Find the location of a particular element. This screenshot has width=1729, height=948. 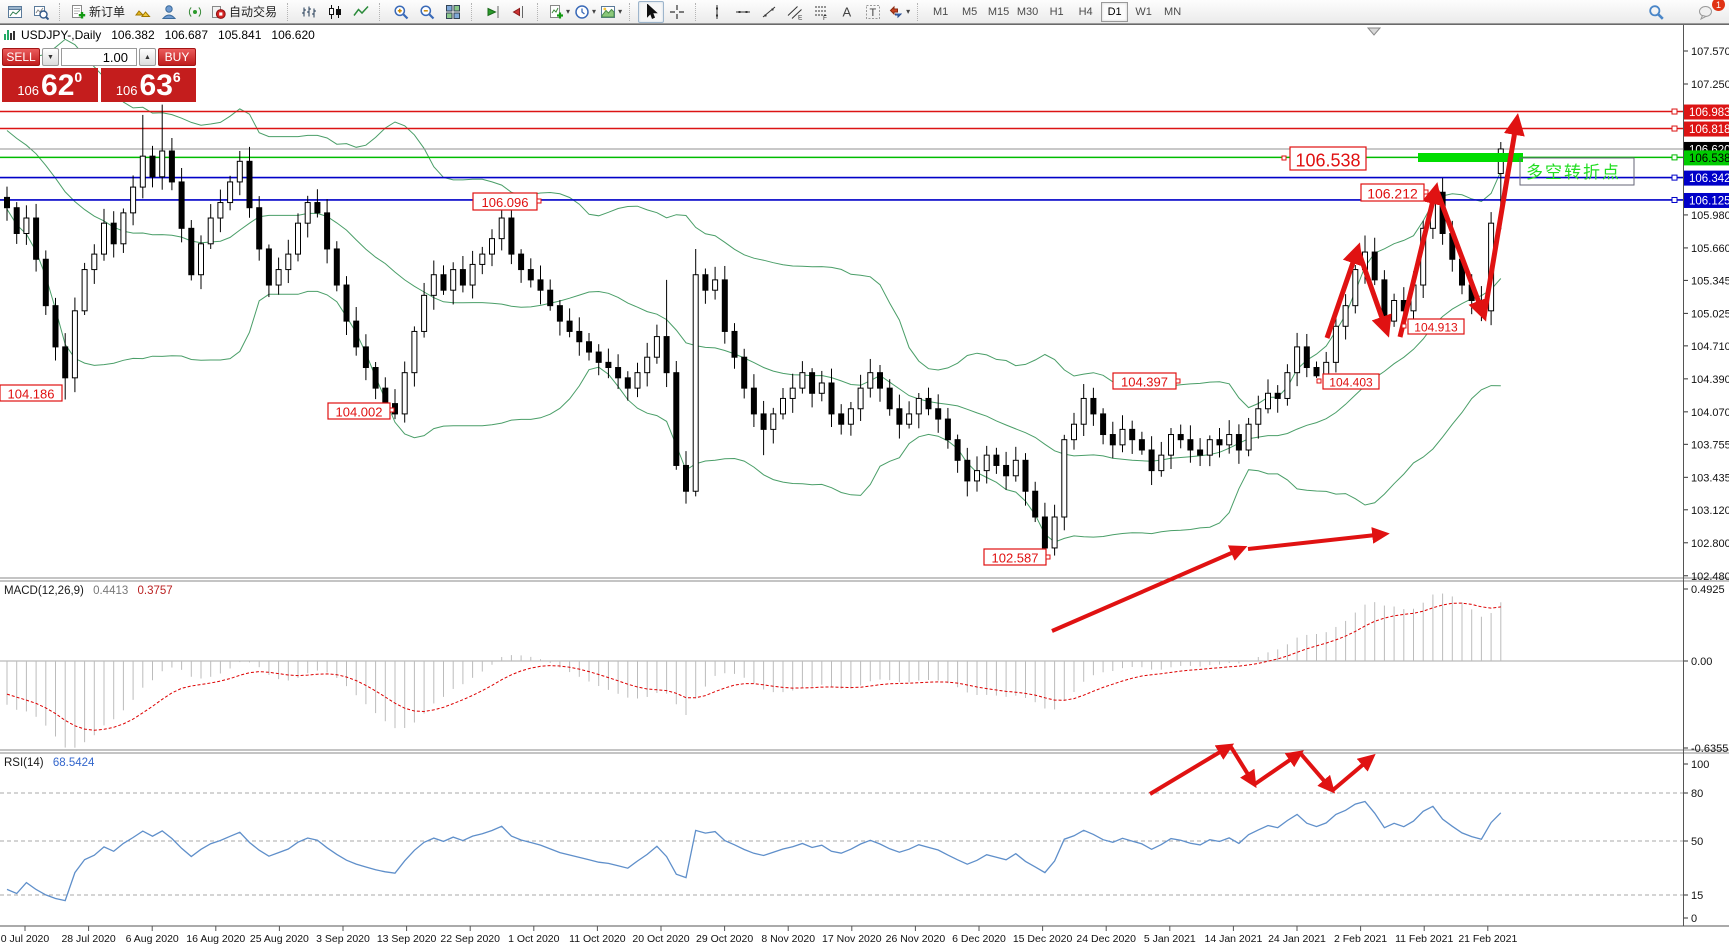

trendline-icon is located at coordinates (769, 12).